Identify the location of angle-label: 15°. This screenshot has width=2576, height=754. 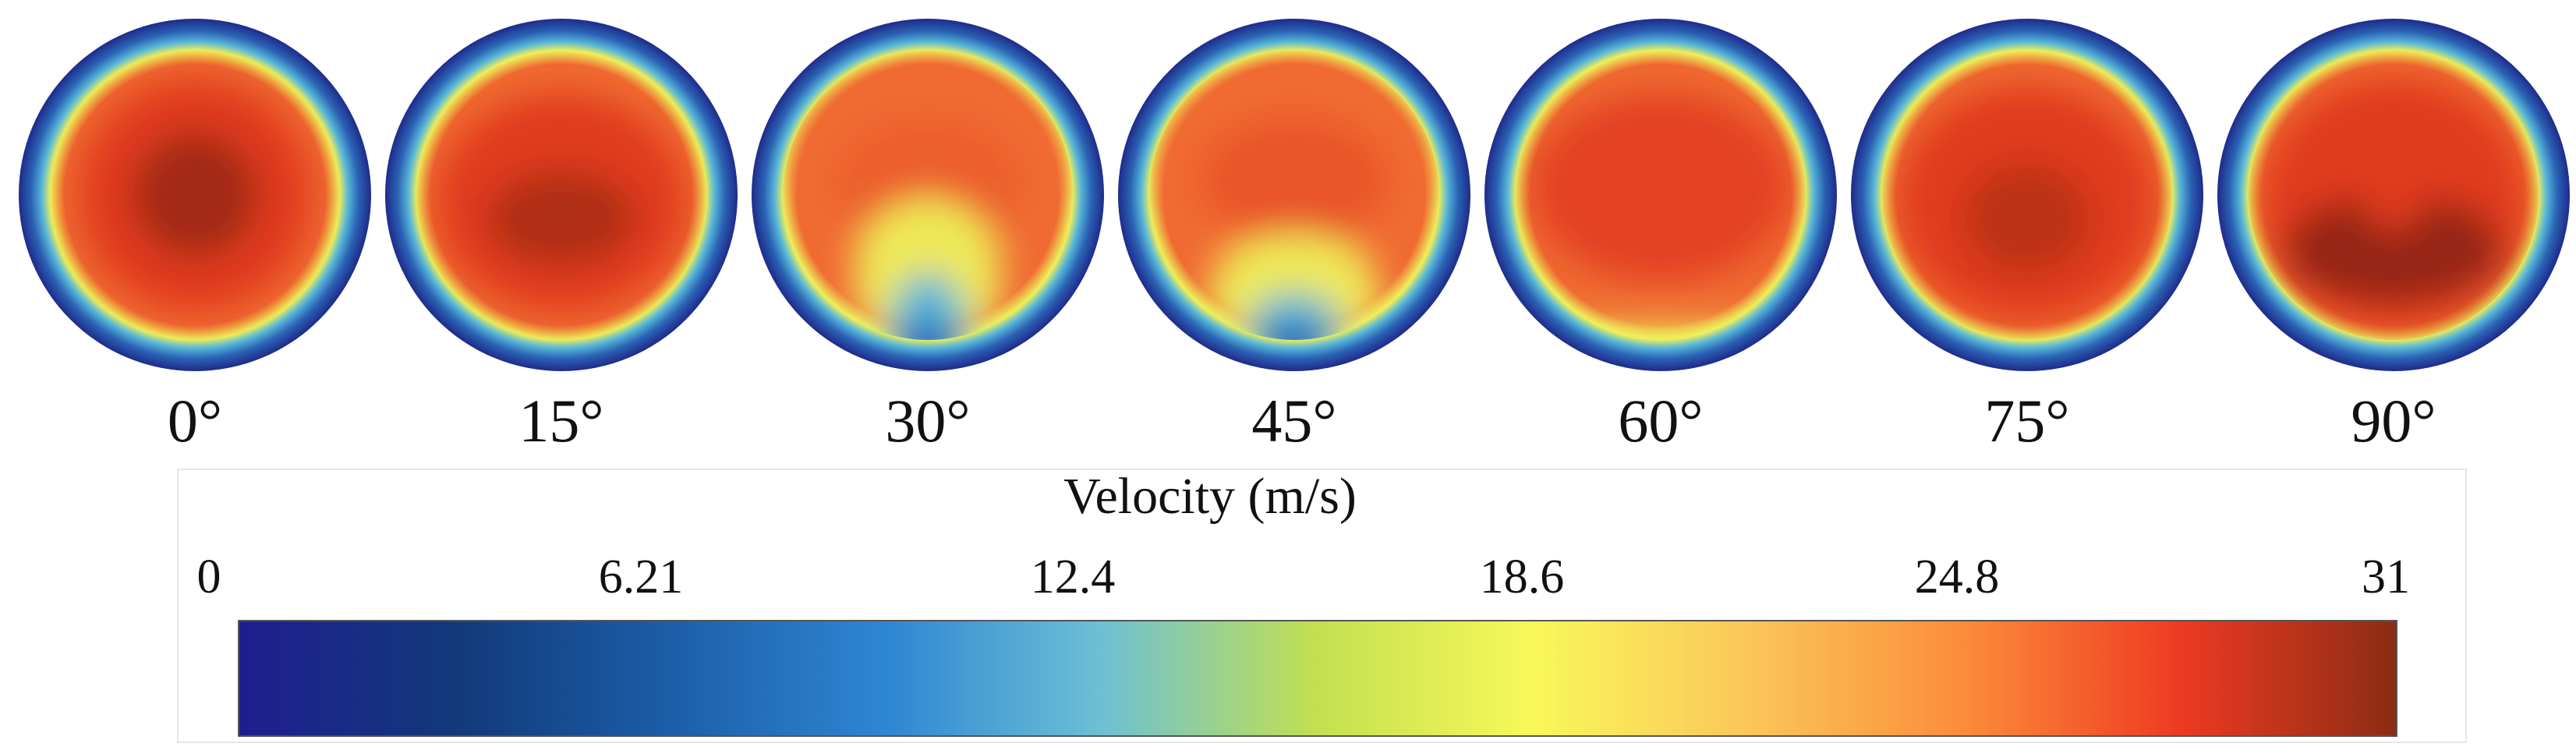
(561, 421).